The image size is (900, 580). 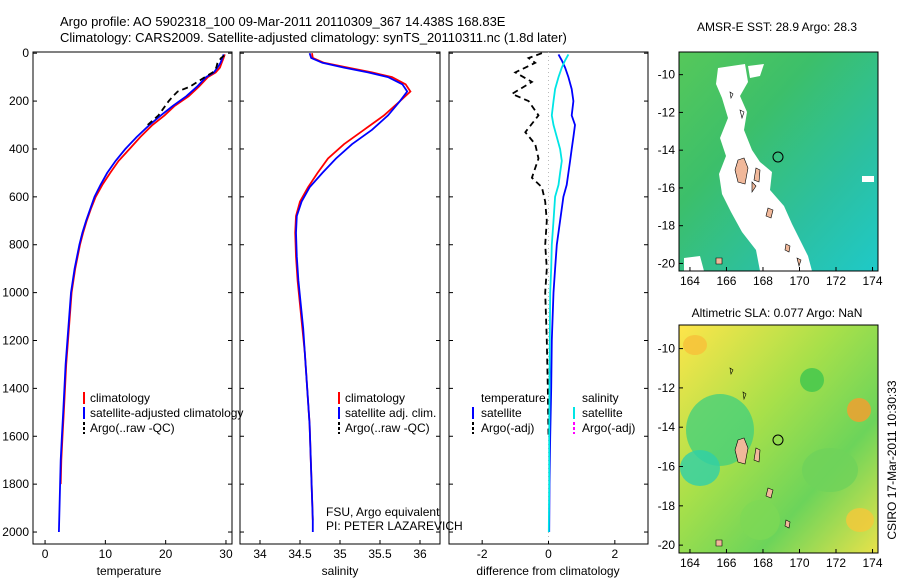 I want to click on x-tick-label: 34.5, so click(x=300, y=554).